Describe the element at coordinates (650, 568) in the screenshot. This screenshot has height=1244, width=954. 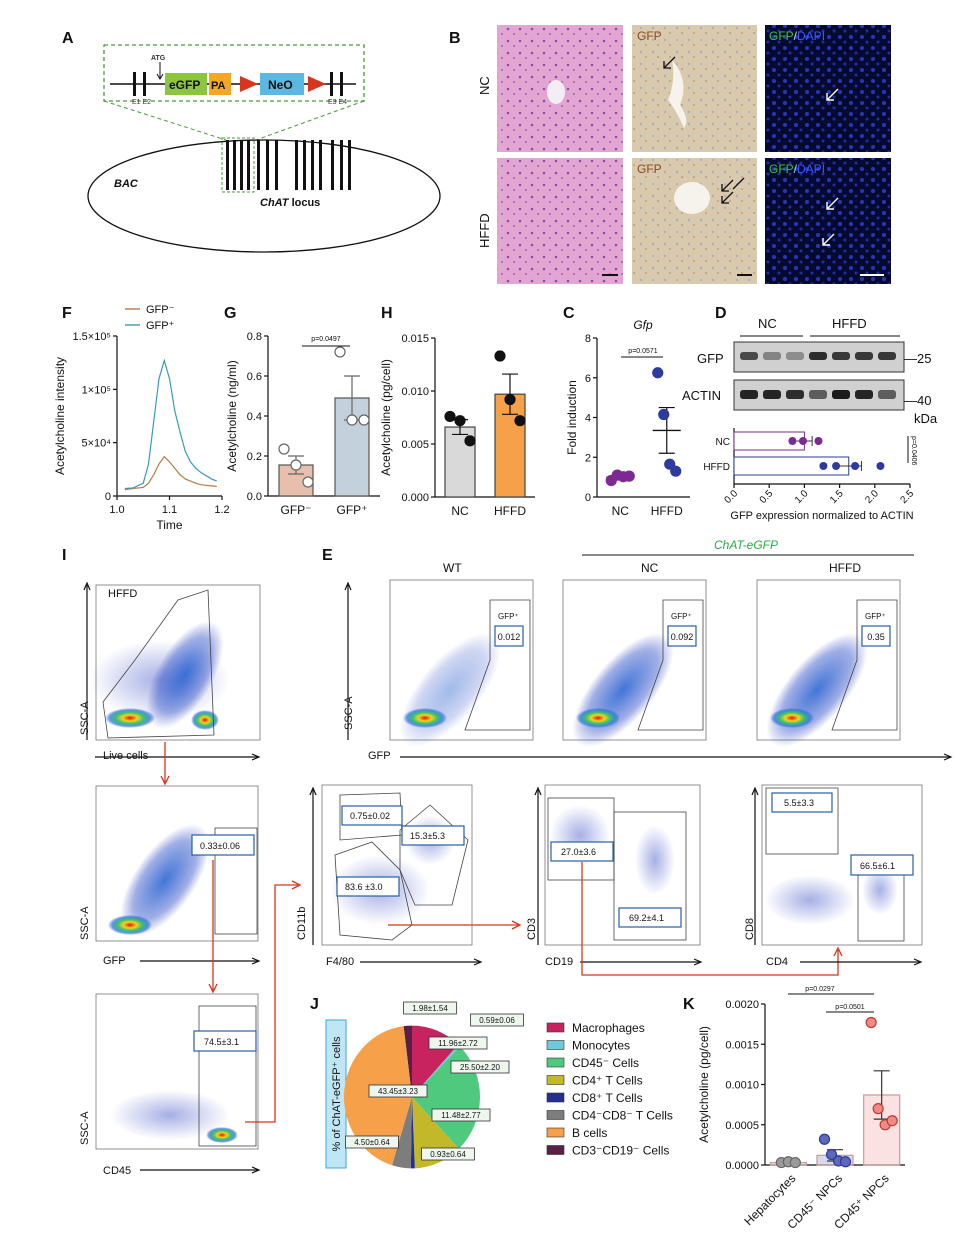
I see `column-nc: NC` at that location.